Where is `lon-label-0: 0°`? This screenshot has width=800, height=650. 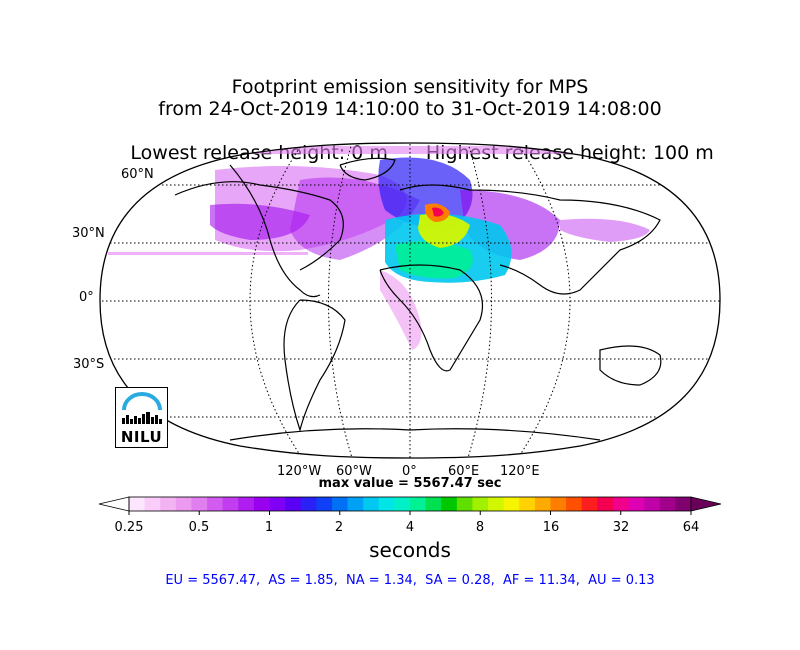 lon-label-0: 0° is located at coordinates (409, 471).